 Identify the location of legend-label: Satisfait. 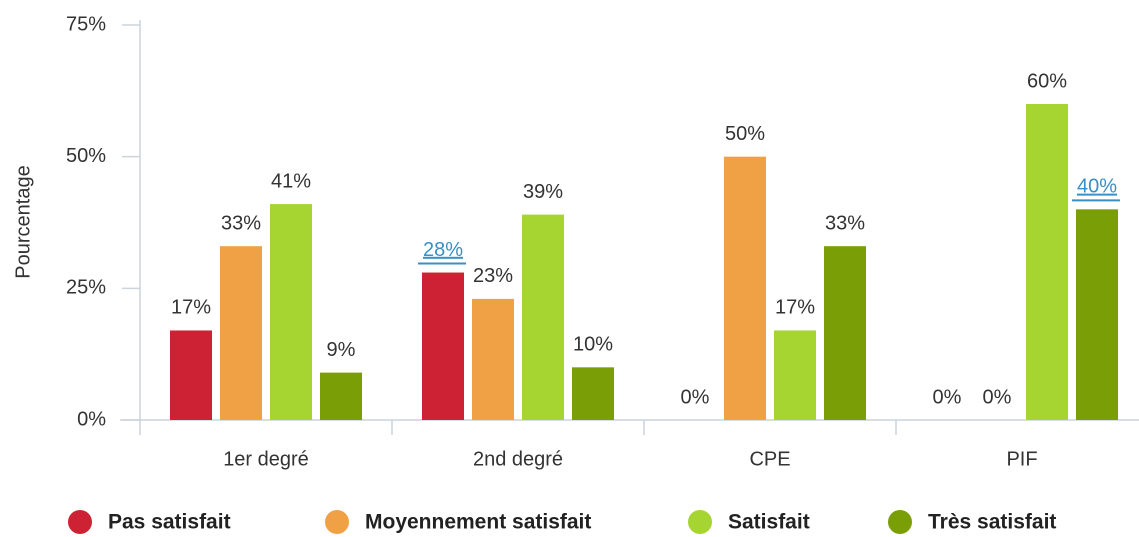
(769, 522).